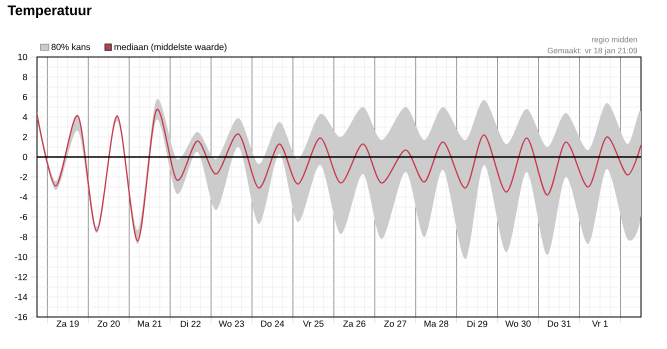  Describe the element at coordinates (24, 197) in the screenshot. I see `y-tick-label: -4` at that location.